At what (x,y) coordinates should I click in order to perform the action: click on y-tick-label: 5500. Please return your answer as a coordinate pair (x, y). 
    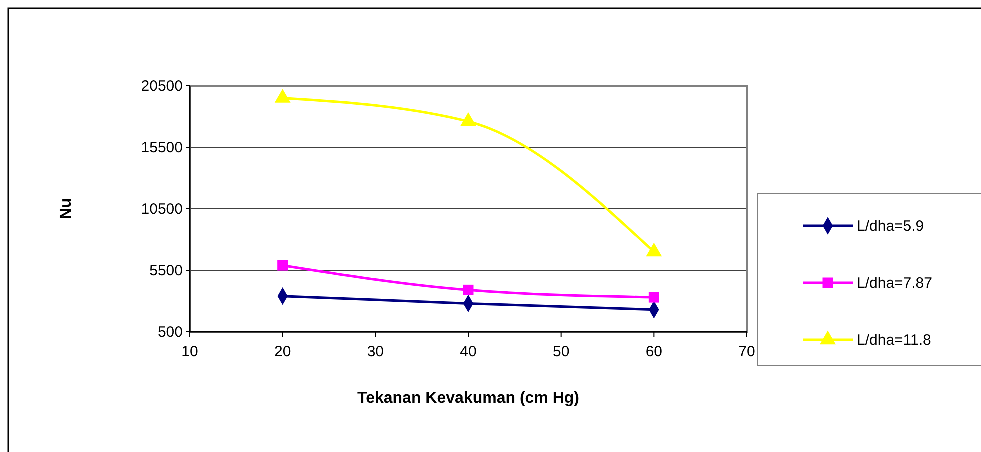
    Looking at the image, I should click on (166, 271).